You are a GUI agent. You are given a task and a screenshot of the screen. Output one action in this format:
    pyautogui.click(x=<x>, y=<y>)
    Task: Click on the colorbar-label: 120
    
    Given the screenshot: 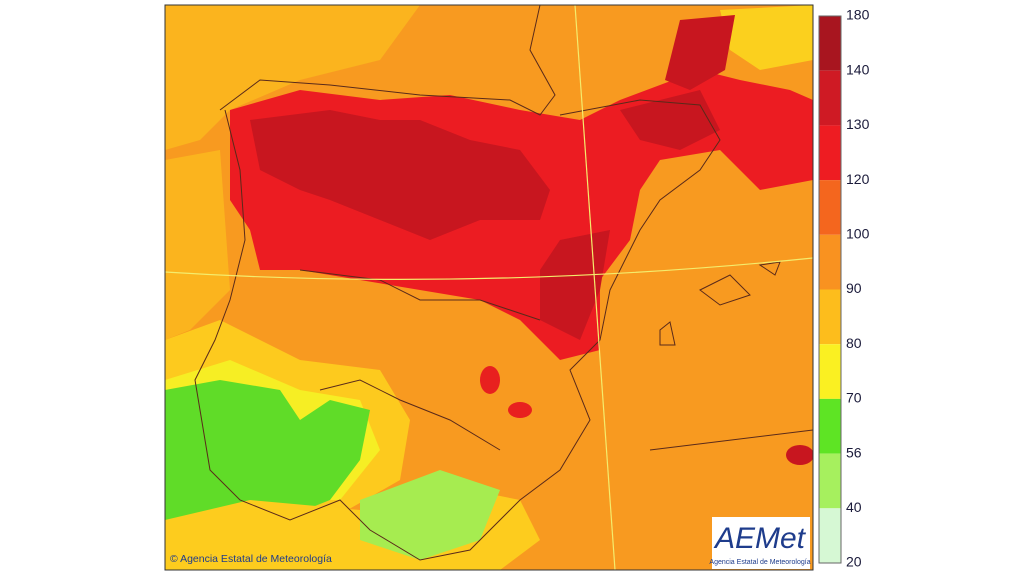 What is the action you would take?
    pyautogui.click(x=858, y=179)
    